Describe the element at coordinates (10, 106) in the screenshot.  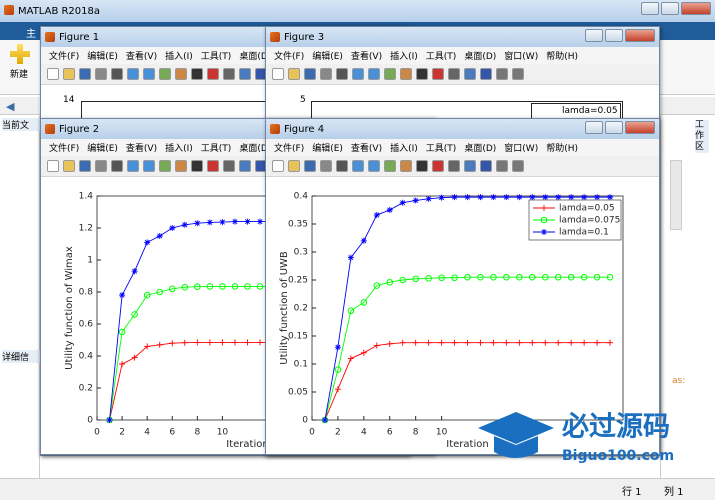
I see `back-button: ◀` at that location.